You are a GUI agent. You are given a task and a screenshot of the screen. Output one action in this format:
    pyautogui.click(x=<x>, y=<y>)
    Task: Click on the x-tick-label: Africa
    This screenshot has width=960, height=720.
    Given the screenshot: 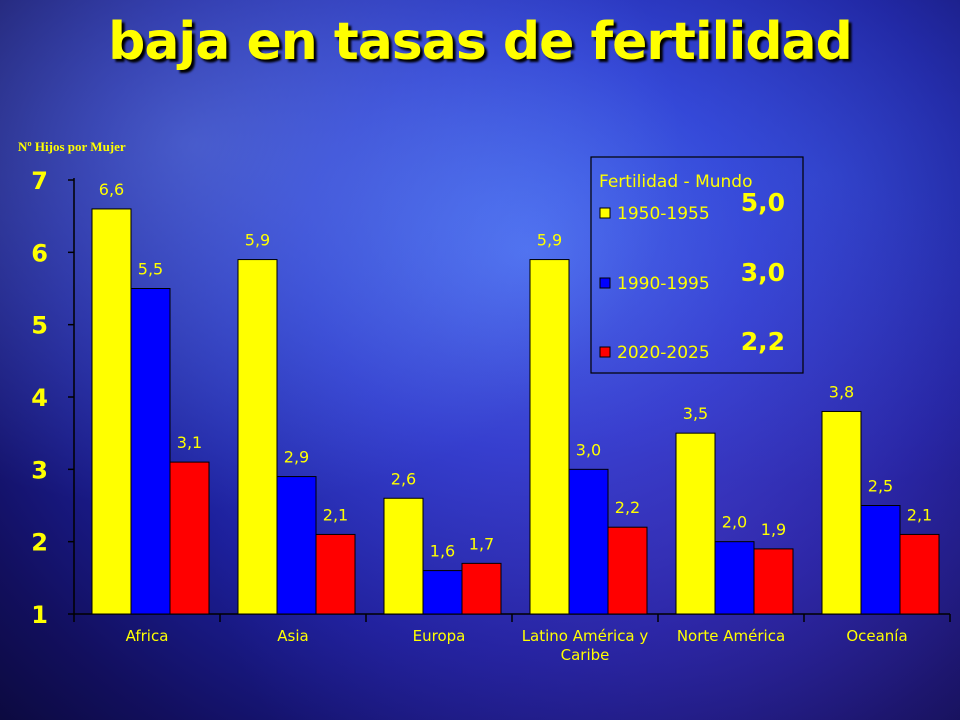 What is the action you would take?
    pyautogui.click(x=147, y=636)
    